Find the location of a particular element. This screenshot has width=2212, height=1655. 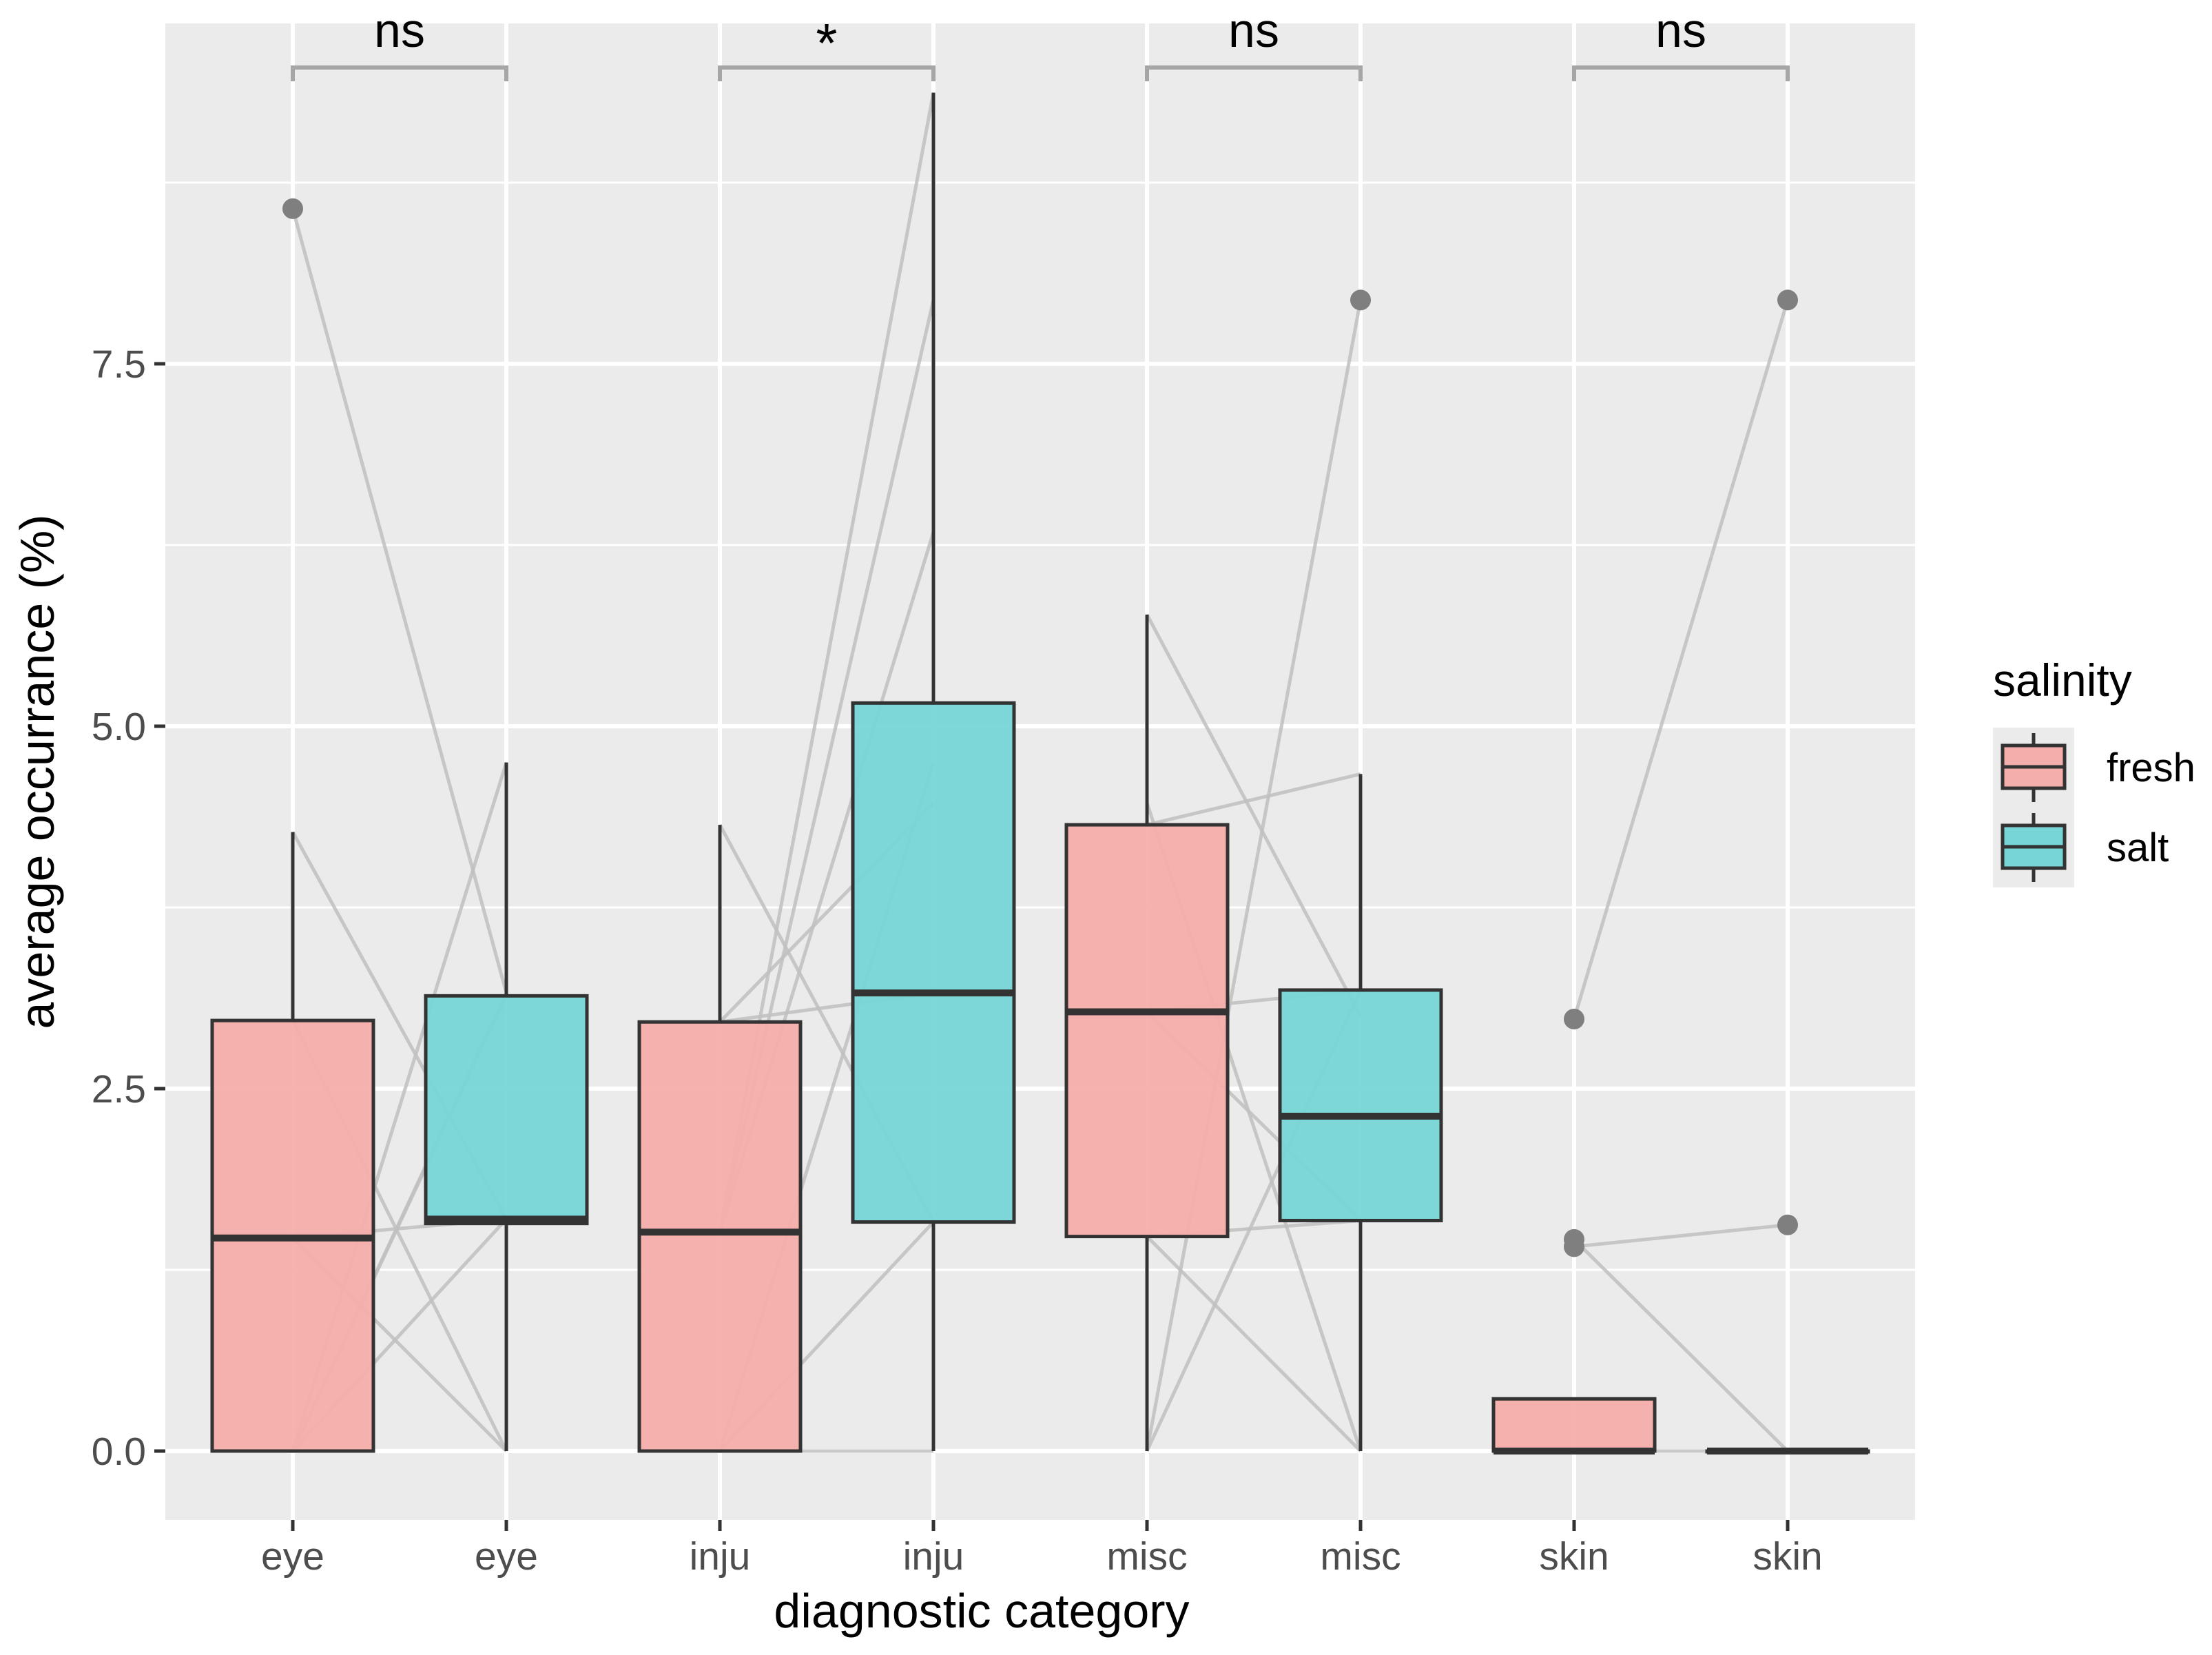

box-misc-fresh is located at coordinates (1147, 1032).